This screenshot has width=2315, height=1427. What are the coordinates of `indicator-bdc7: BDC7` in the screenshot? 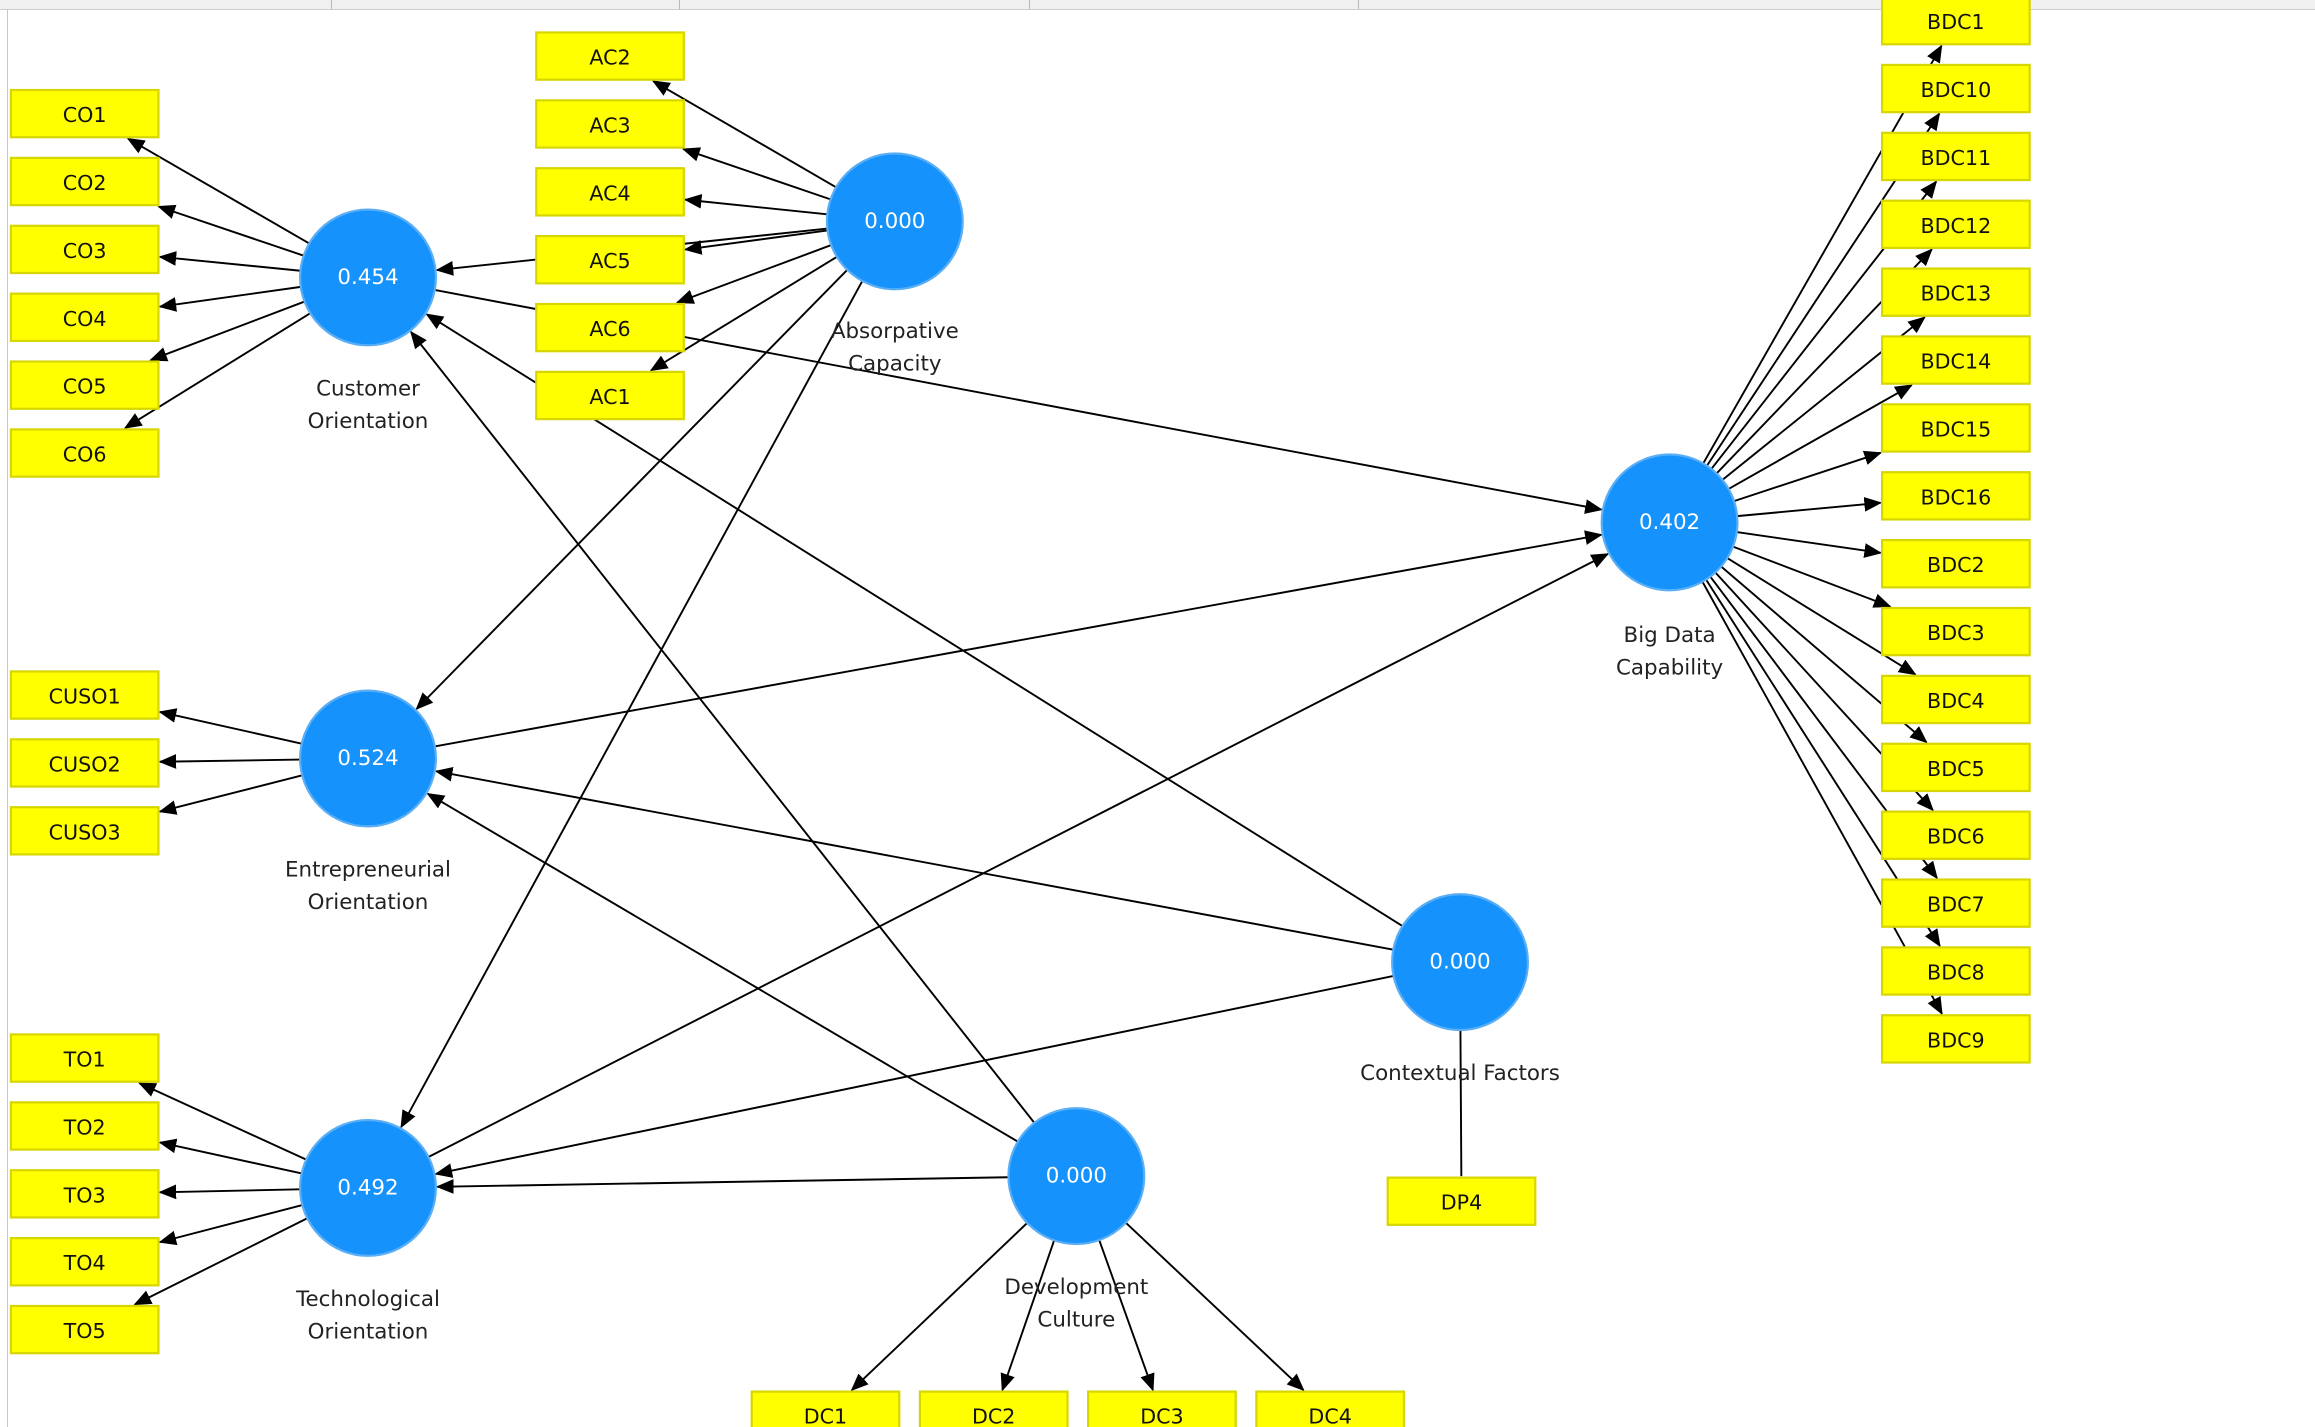 It's located at (1955, 903).